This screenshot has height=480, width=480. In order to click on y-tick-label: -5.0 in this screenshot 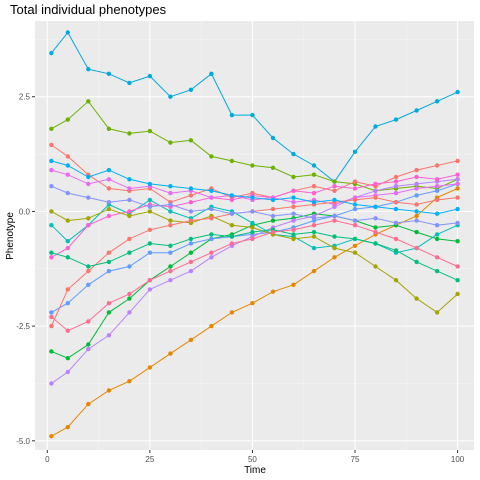, I will do `click(23, 441)`.